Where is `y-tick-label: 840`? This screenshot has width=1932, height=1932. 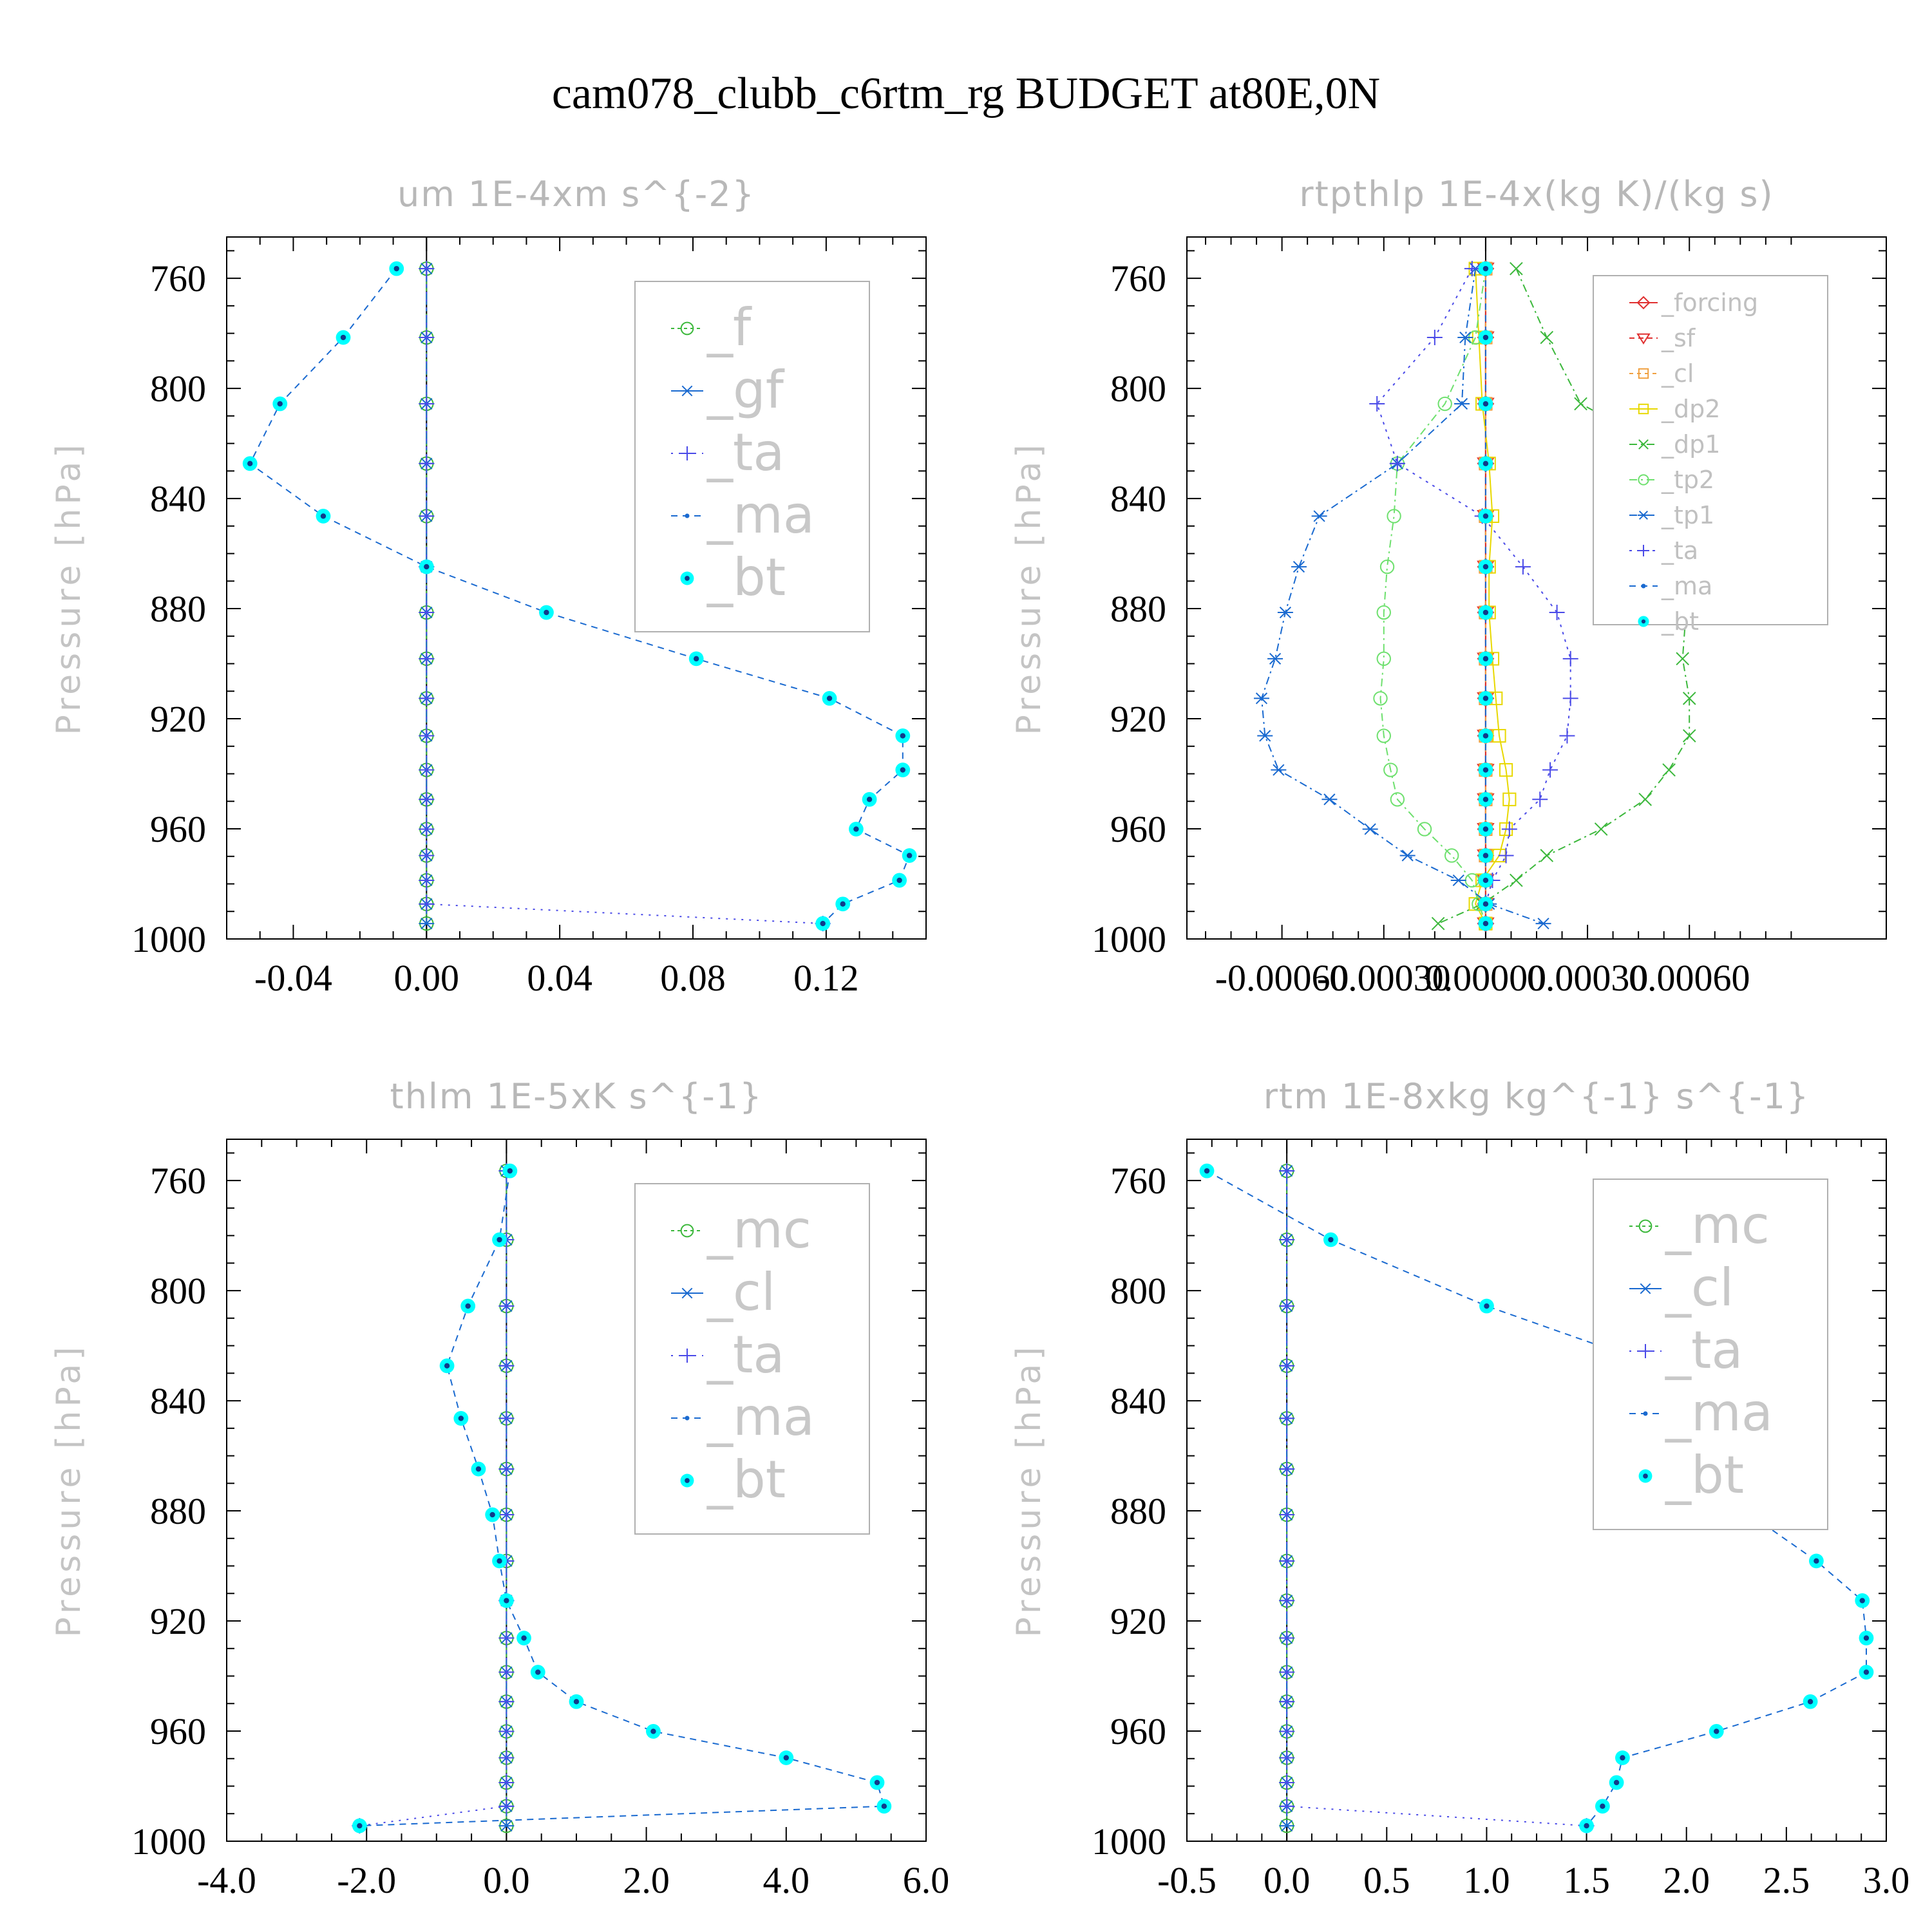 y-tick-label: 840 is located at coordinates (178, 1401).